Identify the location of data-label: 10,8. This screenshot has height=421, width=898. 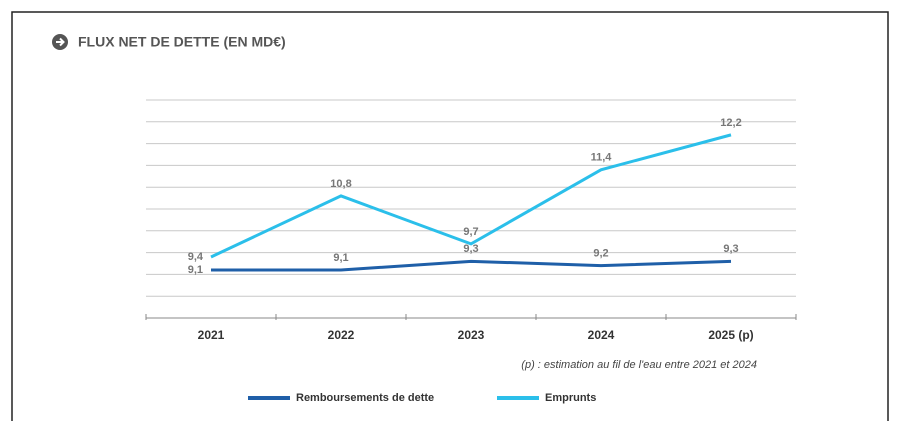
(340, 184).